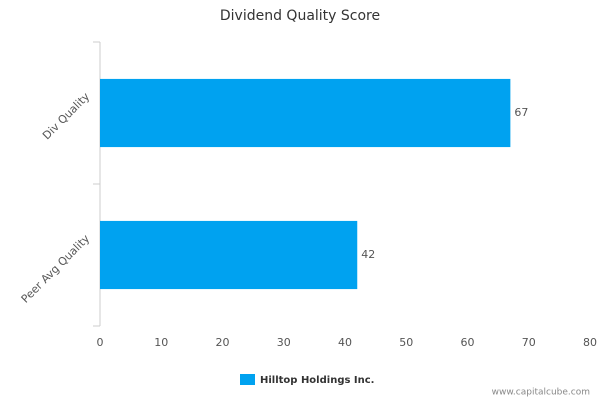 The image size is (600, 400). I want to click on x-tick-label: 50, so click(406, 342).